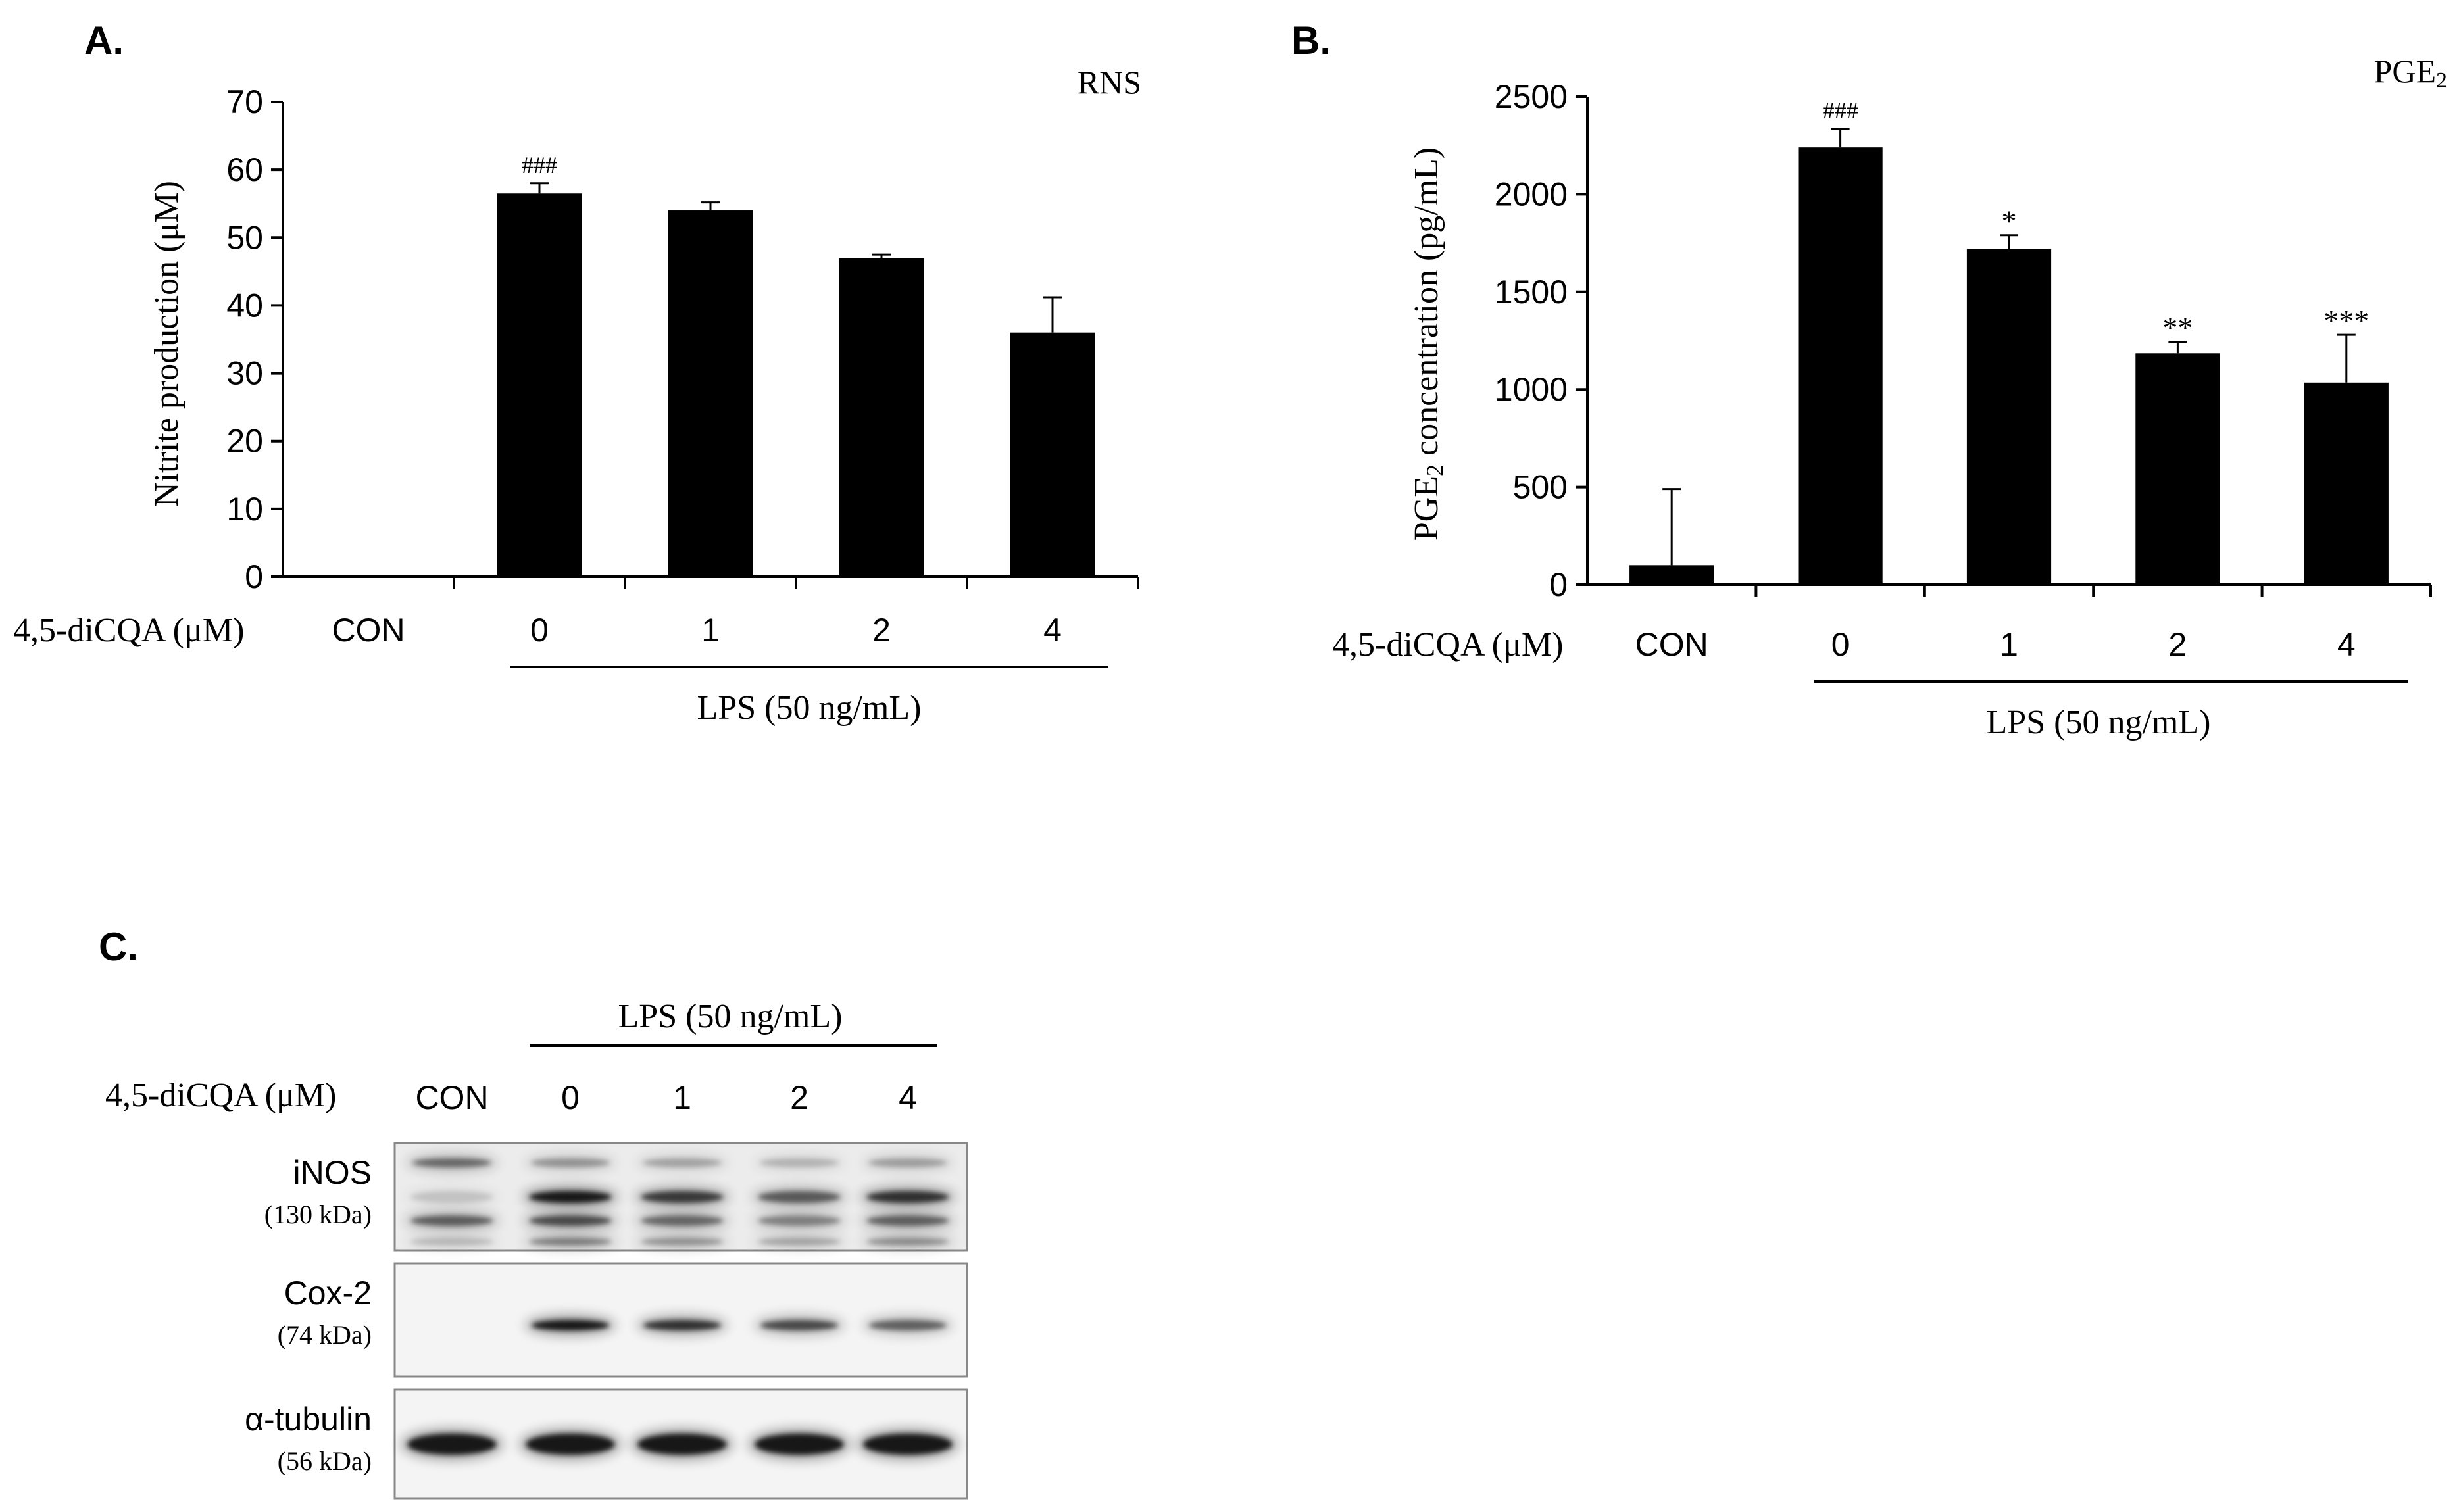  Describe the element at coordinates (570, 1097) in the screenshot. I see `panel-c-lane-label: 0` at that location.